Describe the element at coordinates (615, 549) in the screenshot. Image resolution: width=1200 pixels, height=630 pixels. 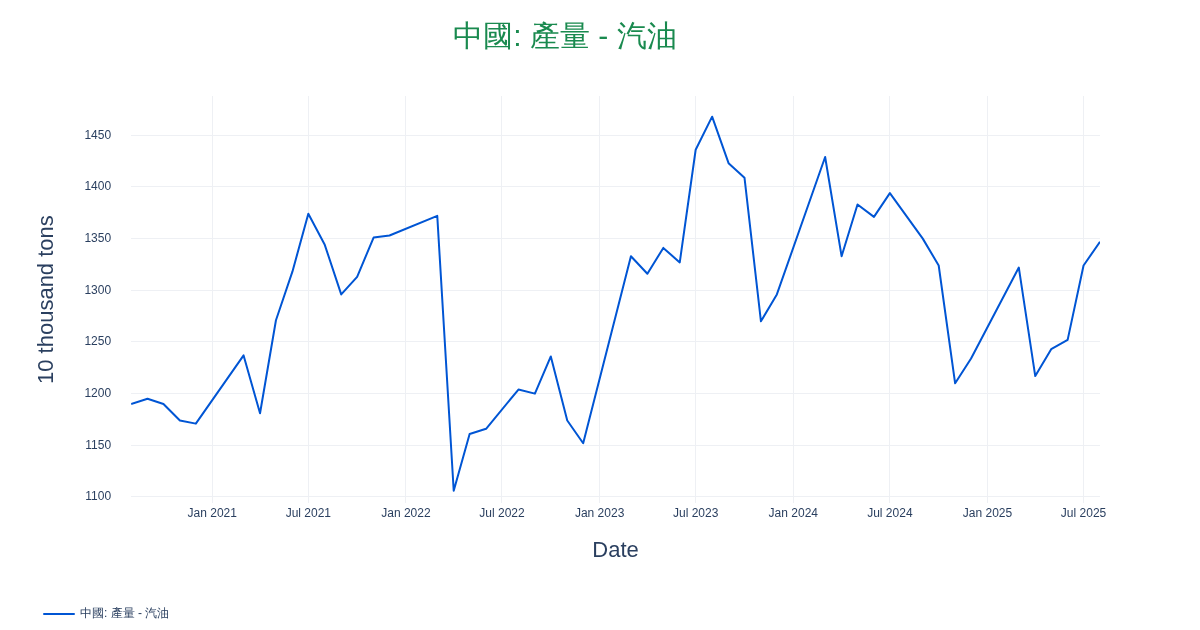
I see `x-axis-title: Date` at that location.